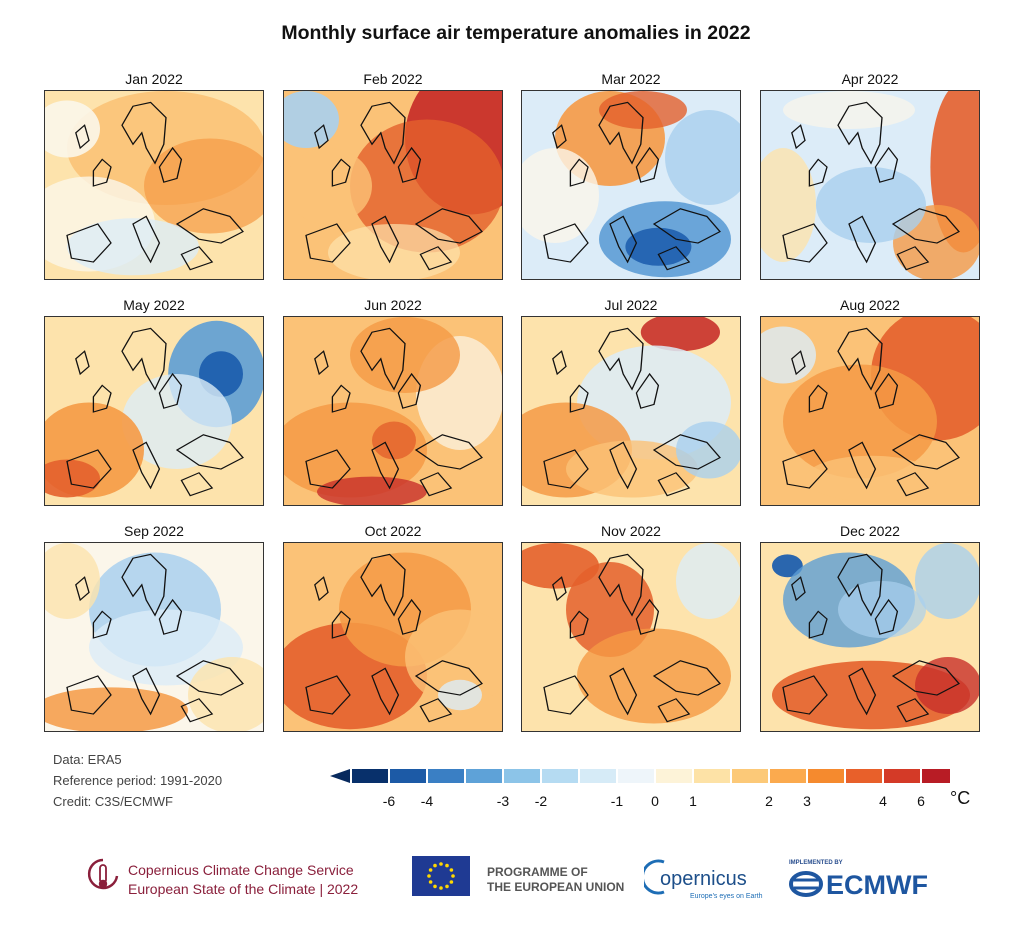 The height and width of the screenshot is (926, 1032). What do you see at coordinates (960, 798) in the screenshot?
I see `colorbar-unit: °C` at bounding box center [960, 798].